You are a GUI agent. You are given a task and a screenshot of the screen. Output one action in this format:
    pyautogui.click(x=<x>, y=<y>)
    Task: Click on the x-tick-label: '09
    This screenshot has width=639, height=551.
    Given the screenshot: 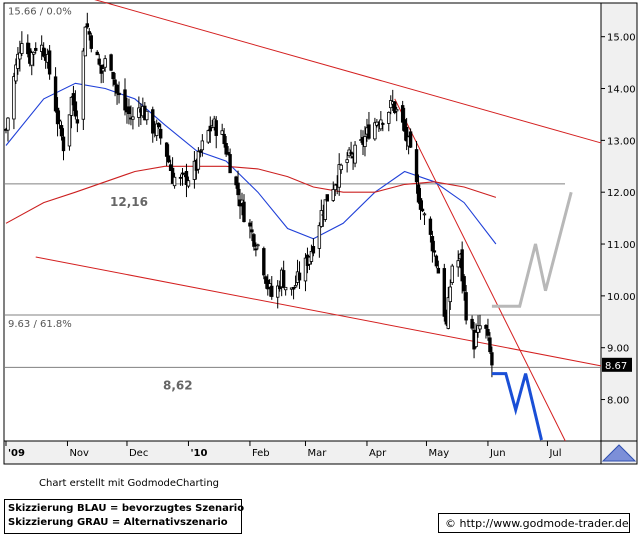 What is the action you would take?
    pyautogui.click(x=16, y=453)
    